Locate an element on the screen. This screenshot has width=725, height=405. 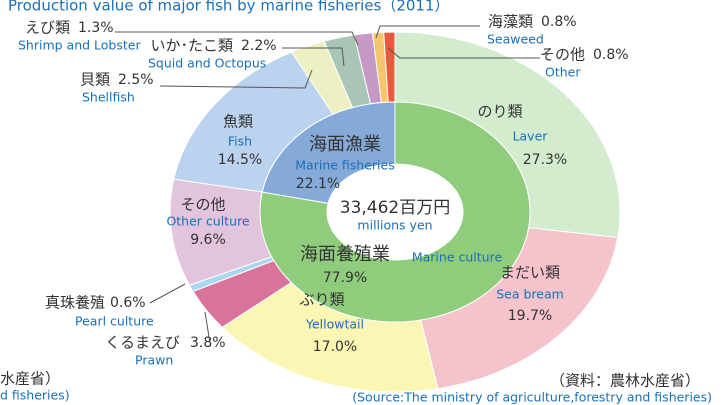
center-text: 33,462百万円 is located at coordinates (395, 208).